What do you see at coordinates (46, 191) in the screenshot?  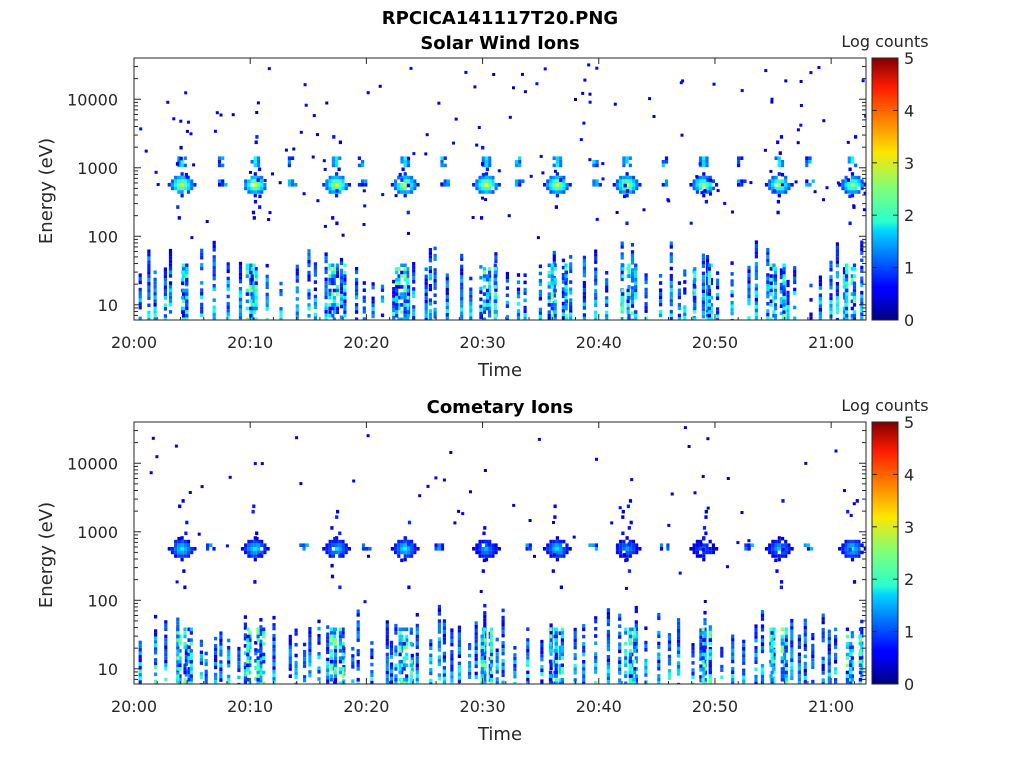 I see `y-axis-label: Energy (eV)` at bounding box center [46, 191].